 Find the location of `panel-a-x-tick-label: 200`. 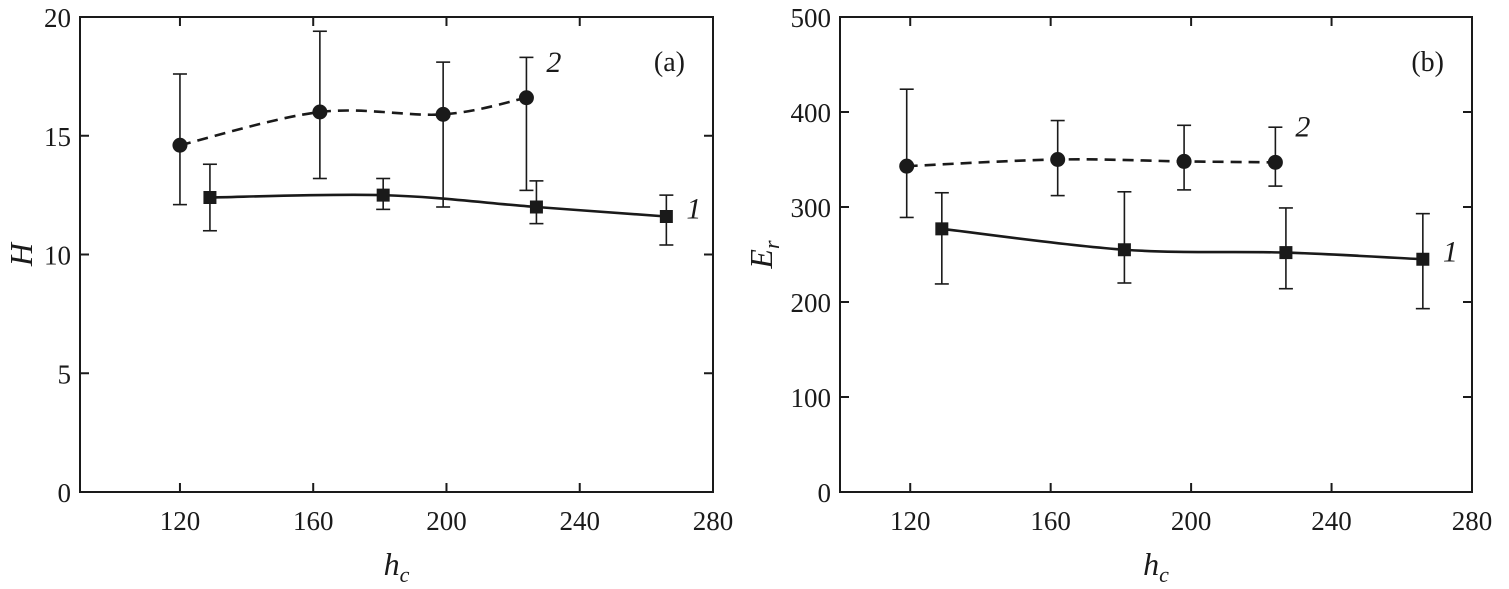

panel-a-x-tick-label: 200 is located at coordinates (446, 521).